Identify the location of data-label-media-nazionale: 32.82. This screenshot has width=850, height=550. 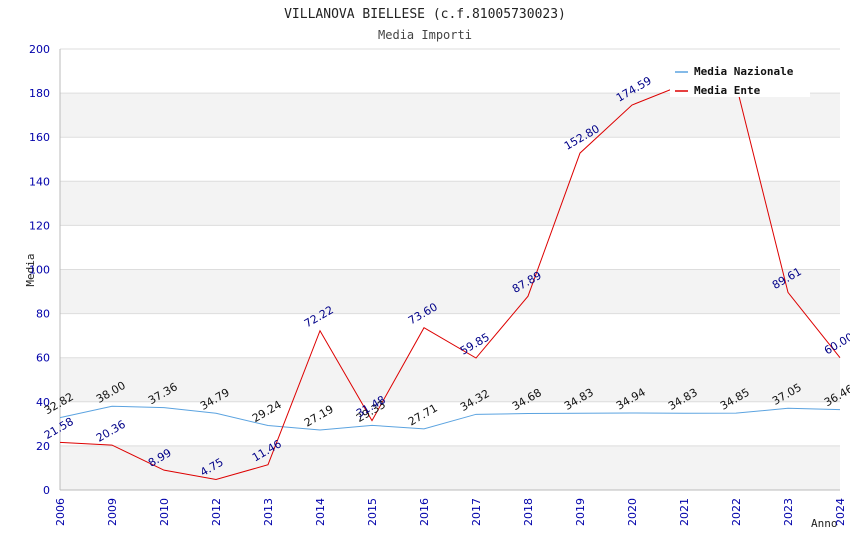
(59, 403).